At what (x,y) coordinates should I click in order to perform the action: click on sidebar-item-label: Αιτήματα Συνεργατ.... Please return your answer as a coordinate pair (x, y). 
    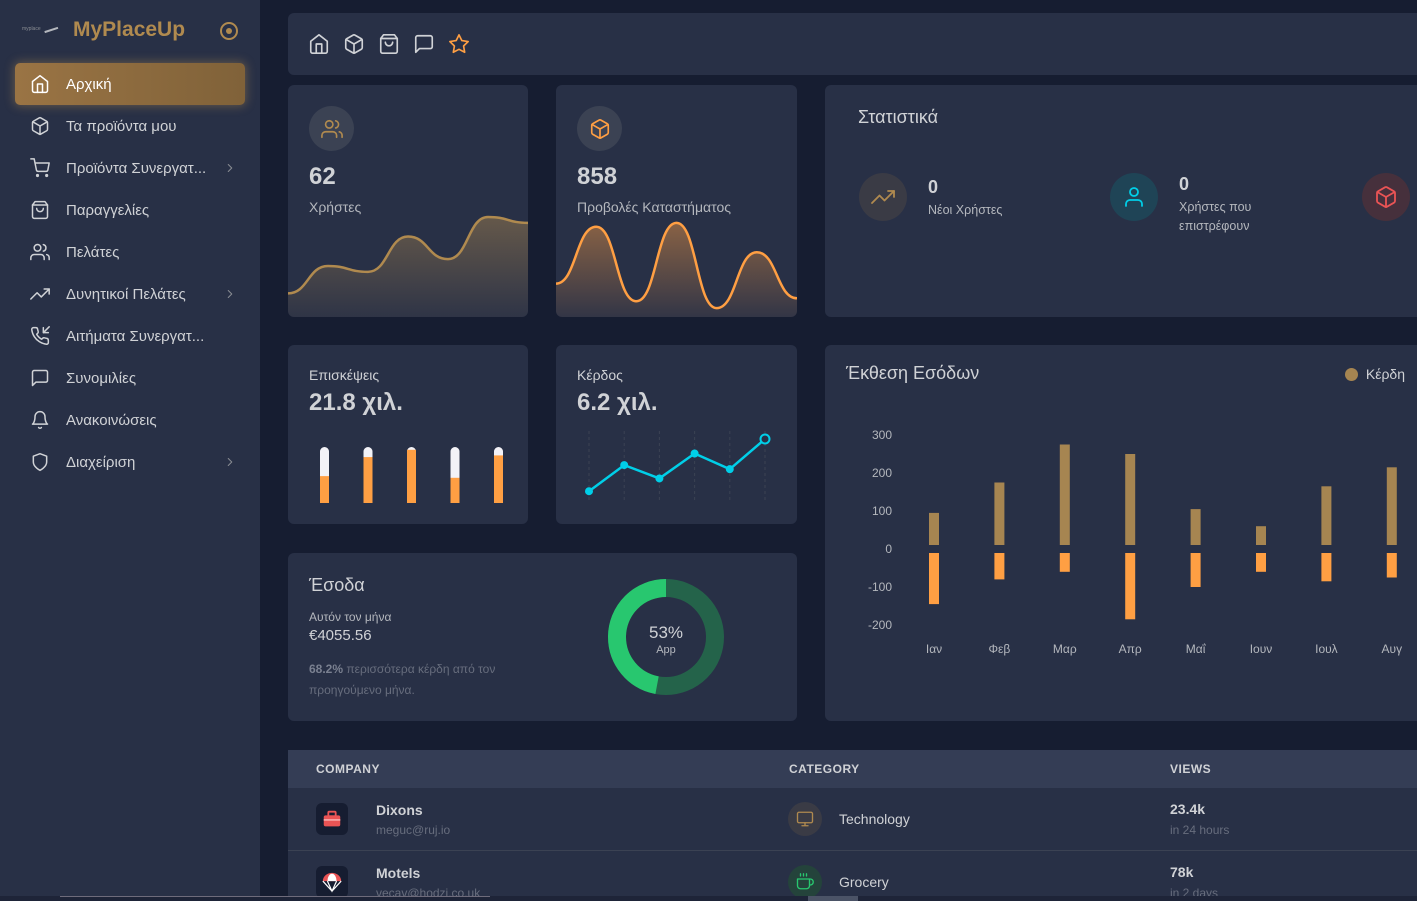
    Looking at the image, I should click on (135, 336).